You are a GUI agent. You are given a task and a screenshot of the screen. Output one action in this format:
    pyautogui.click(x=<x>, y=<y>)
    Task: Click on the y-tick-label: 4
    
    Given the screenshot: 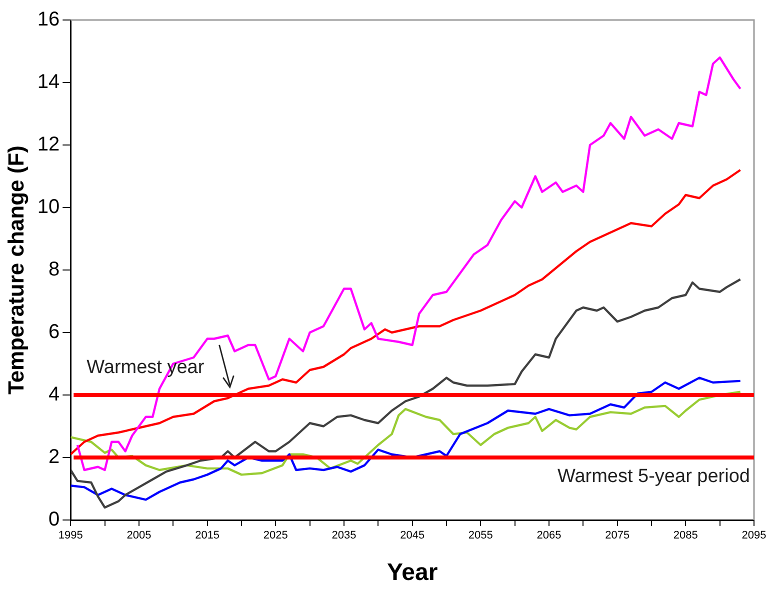 What is the action you would take?
    pyautogui.click(x=54, y=395)
    